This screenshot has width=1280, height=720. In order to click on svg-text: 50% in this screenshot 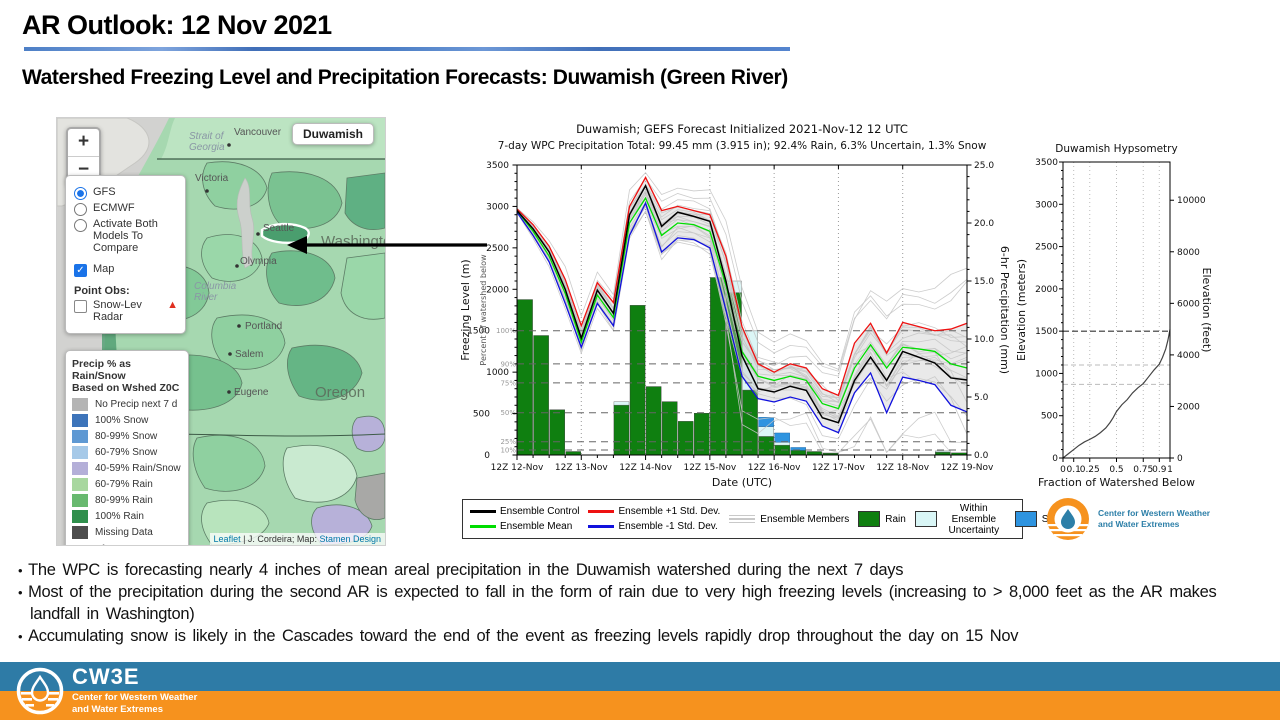, I will do `click(508, 413)`.